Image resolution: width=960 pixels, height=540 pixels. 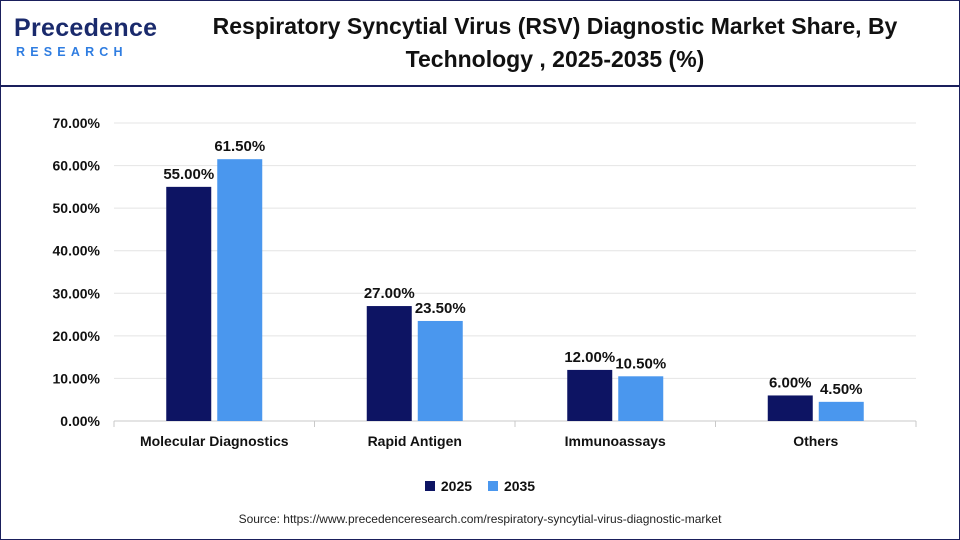 What do you see at coordinates (188, 174) in the screenshot?
I see `data-label-2025: 55.00%` at bounding box center [188, 174].